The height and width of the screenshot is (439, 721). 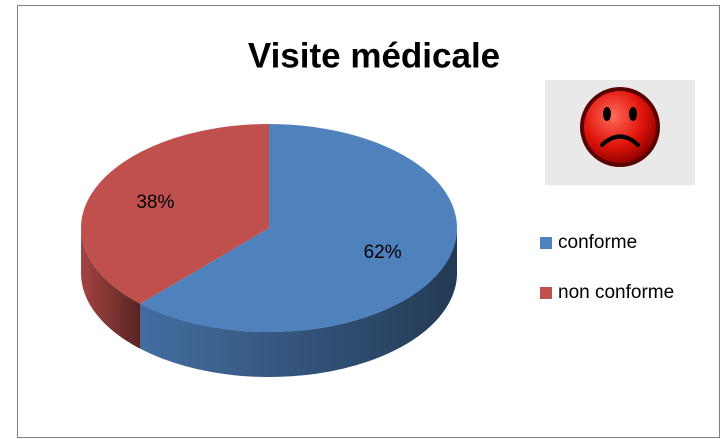 What do you see at coordinates (616, 292) in the screenshot?
I see `legend-label: non conforme` at bounding box center [616, 292].